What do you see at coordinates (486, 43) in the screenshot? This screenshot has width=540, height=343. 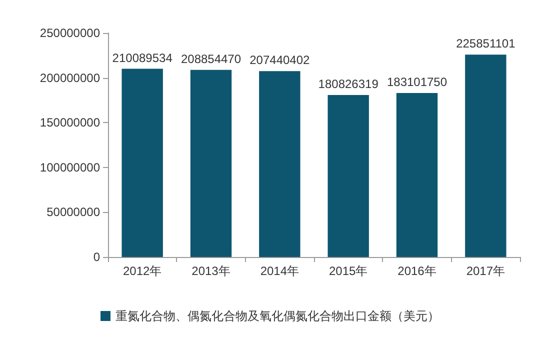 I see `data-label: 225851101` at bounding box center [486, 43].